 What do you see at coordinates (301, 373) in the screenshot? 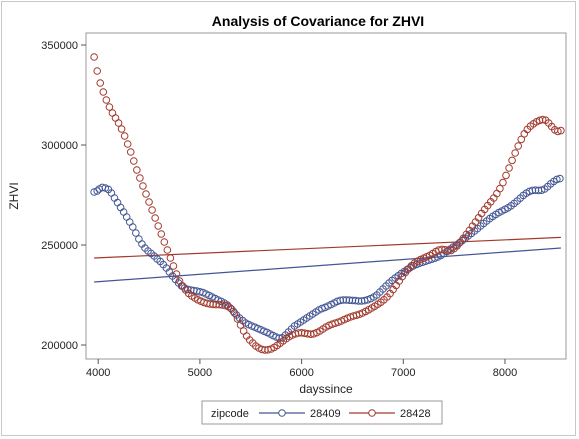
I see `x-tick-label: 6000` at bounding box center [301, 373].